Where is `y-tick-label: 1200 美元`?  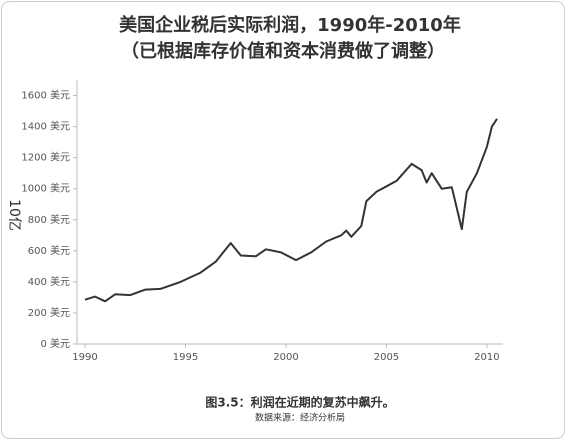 y-tick-label: 1200 美元 is located at coordinates (45, 157).